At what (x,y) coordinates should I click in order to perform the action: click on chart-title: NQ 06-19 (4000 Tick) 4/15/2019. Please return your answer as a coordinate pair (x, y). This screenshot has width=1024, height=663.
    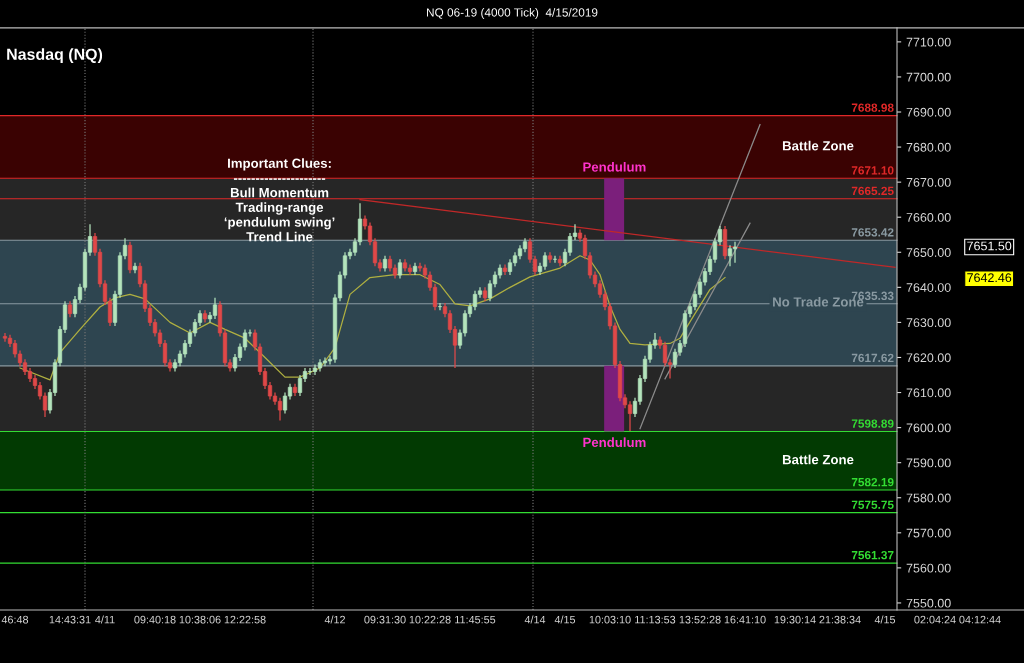
    Looking at the image, I should click on (512, 13).